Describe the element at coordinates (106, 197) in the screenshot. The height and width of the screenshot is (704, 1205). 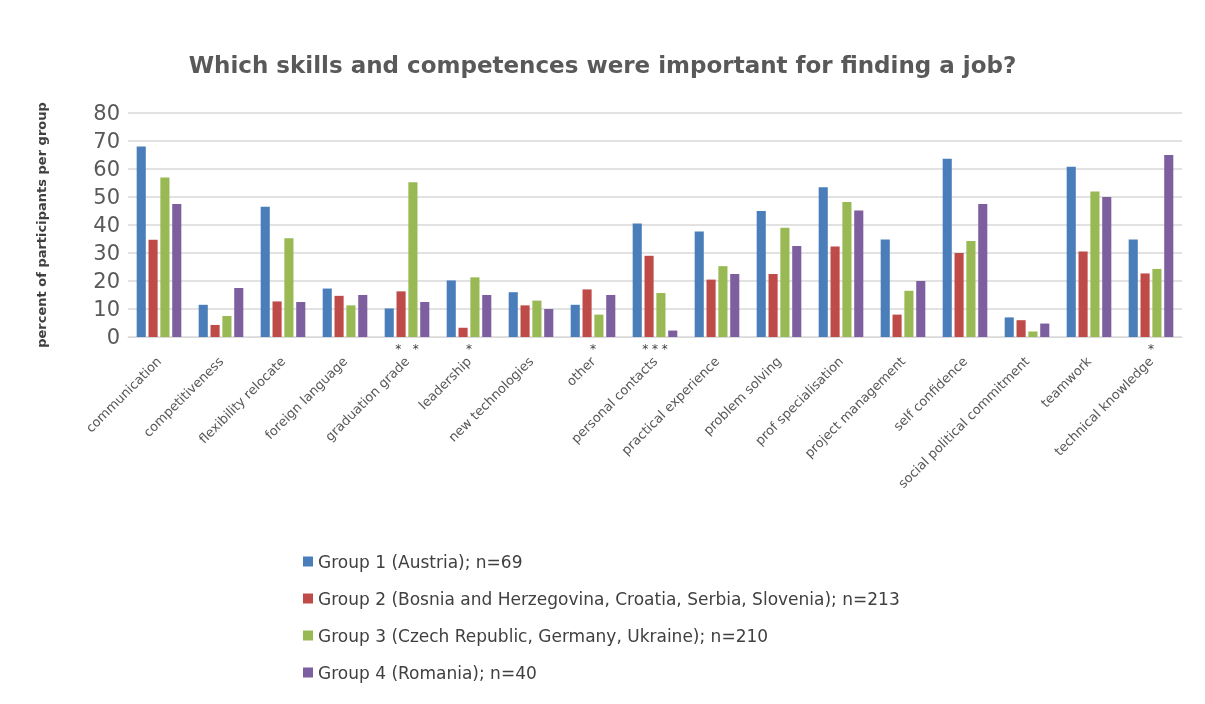
I see `y-tick-label: 50` at that location.